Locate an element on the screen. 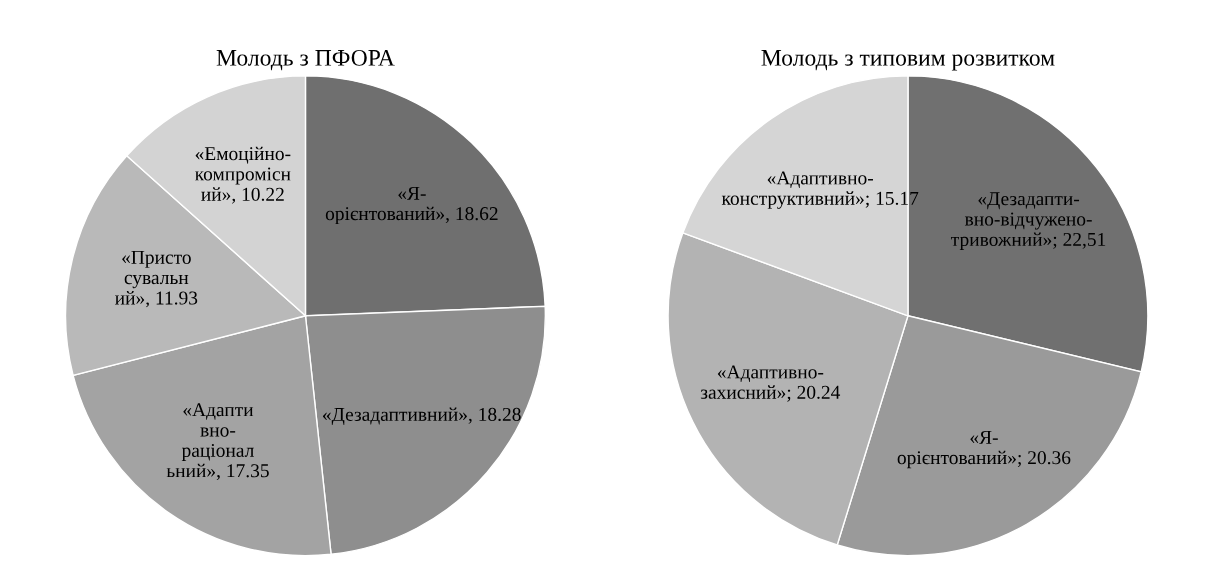  slice-label: «Дезадаптивний», 18.28 is located at coordinates (421, 416).